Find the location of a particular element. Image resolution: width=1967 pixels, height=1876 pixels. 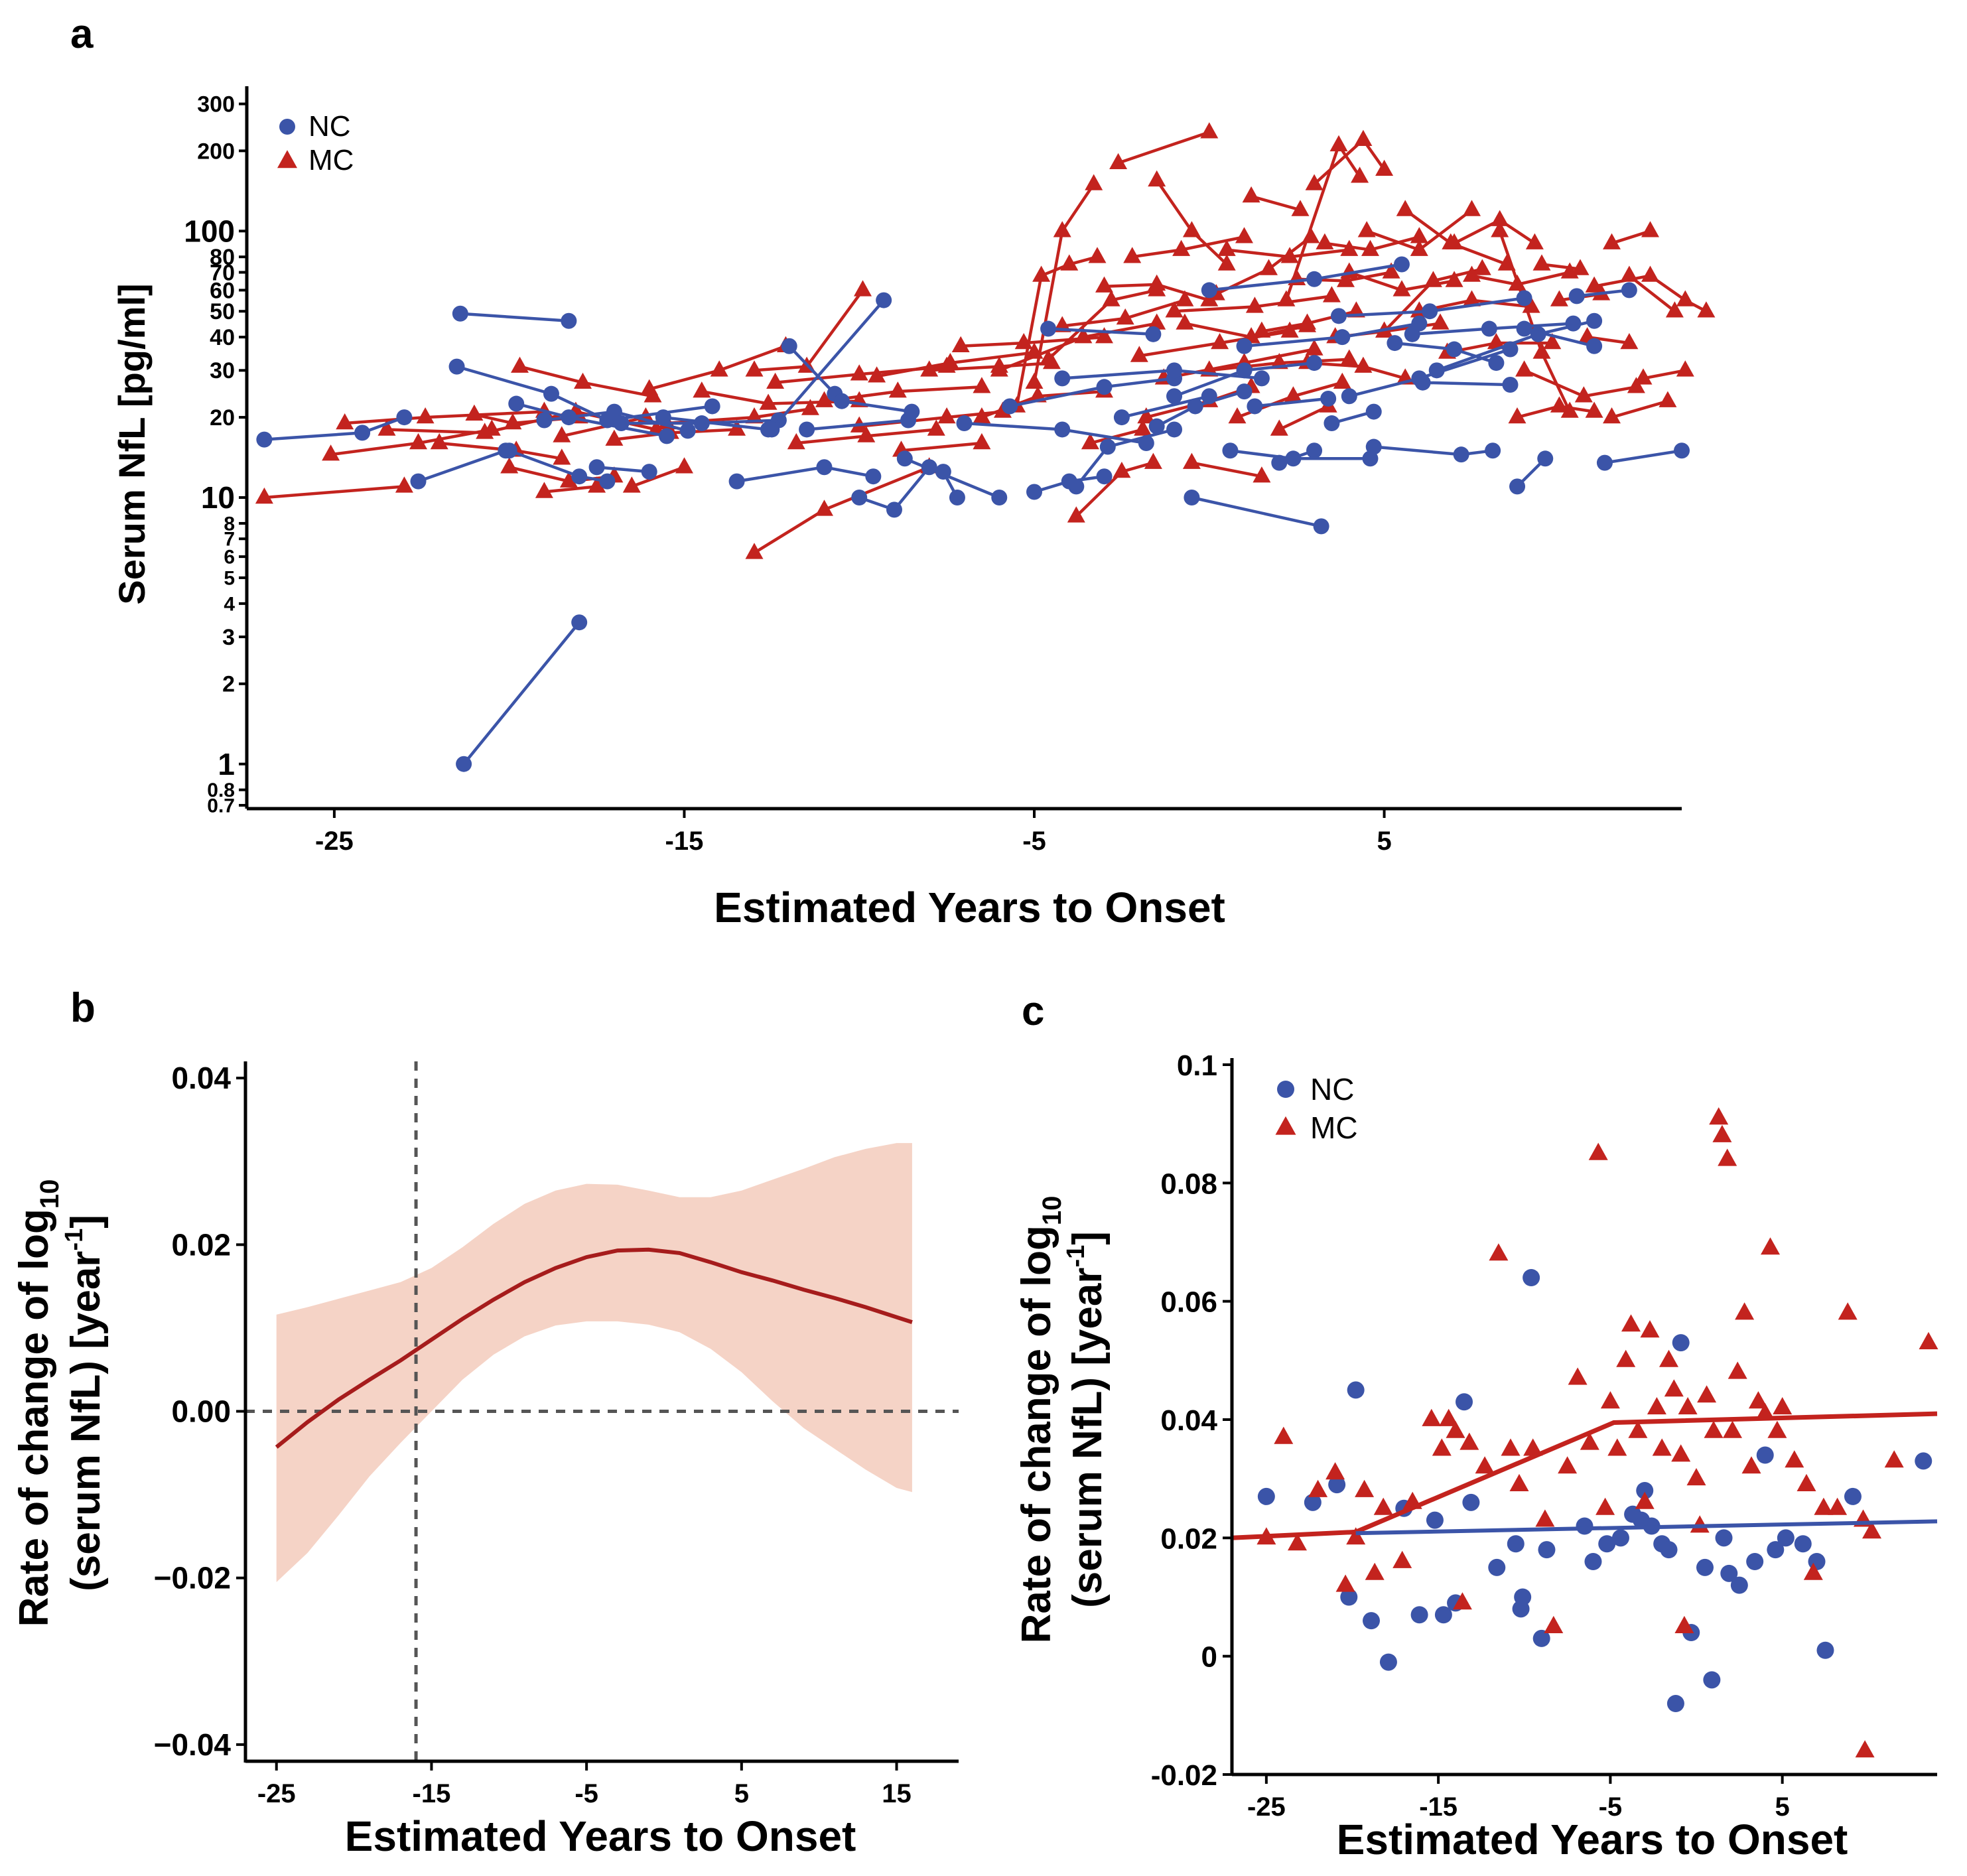

series-nc is located at coordinates (1595, 1490).